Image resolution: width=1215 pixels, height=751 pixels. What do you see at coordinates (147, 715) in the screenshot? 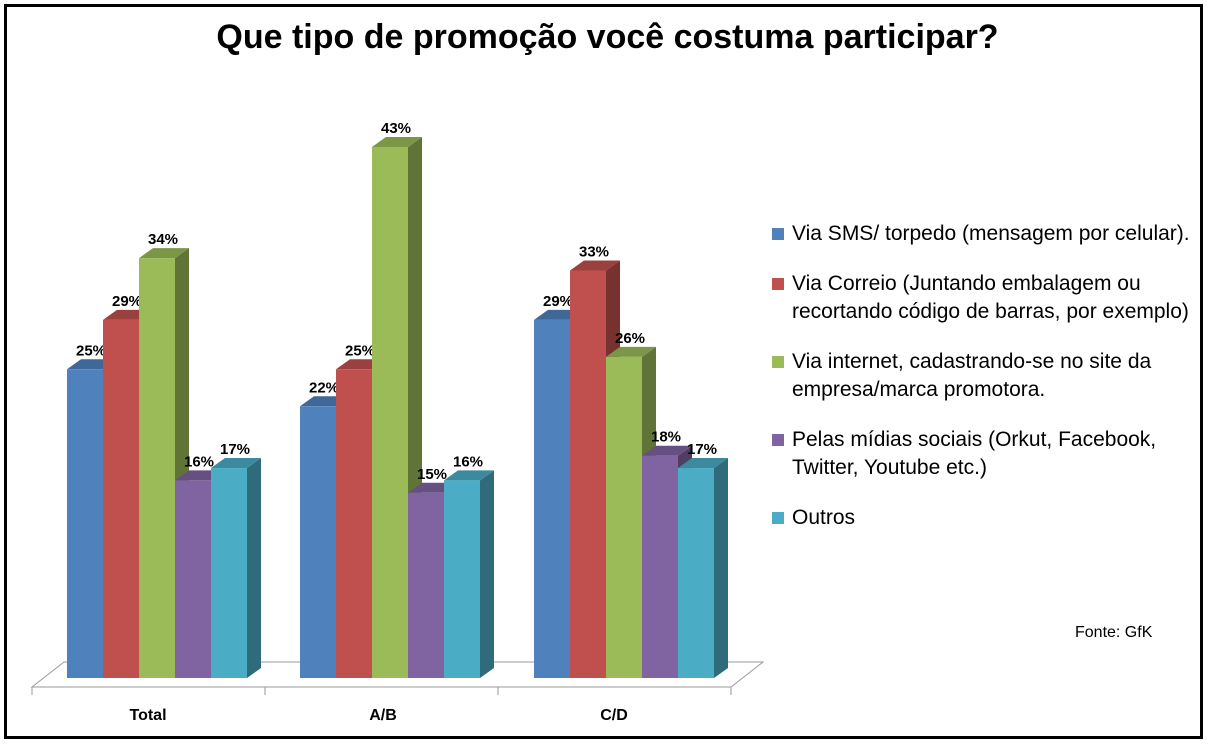
I see `x-tick-label: Total` at bounding box center [147, 715].